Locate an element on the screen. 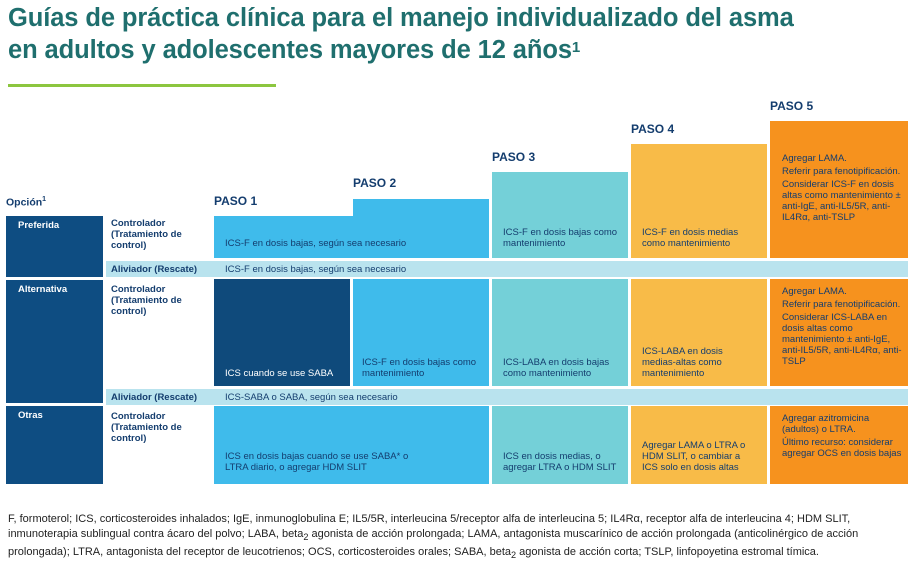 The image size is (918, 584). alternativa-step-2: ICS-F en dosis bajas como mantenimiento is located at coordinates (421, 332).